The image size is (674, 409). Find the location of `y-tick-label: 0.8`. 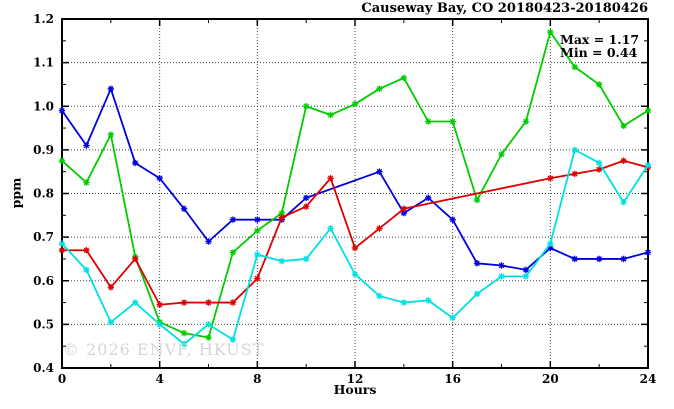

y-tick-label: 0.8 is located at coordinates (43, 194).